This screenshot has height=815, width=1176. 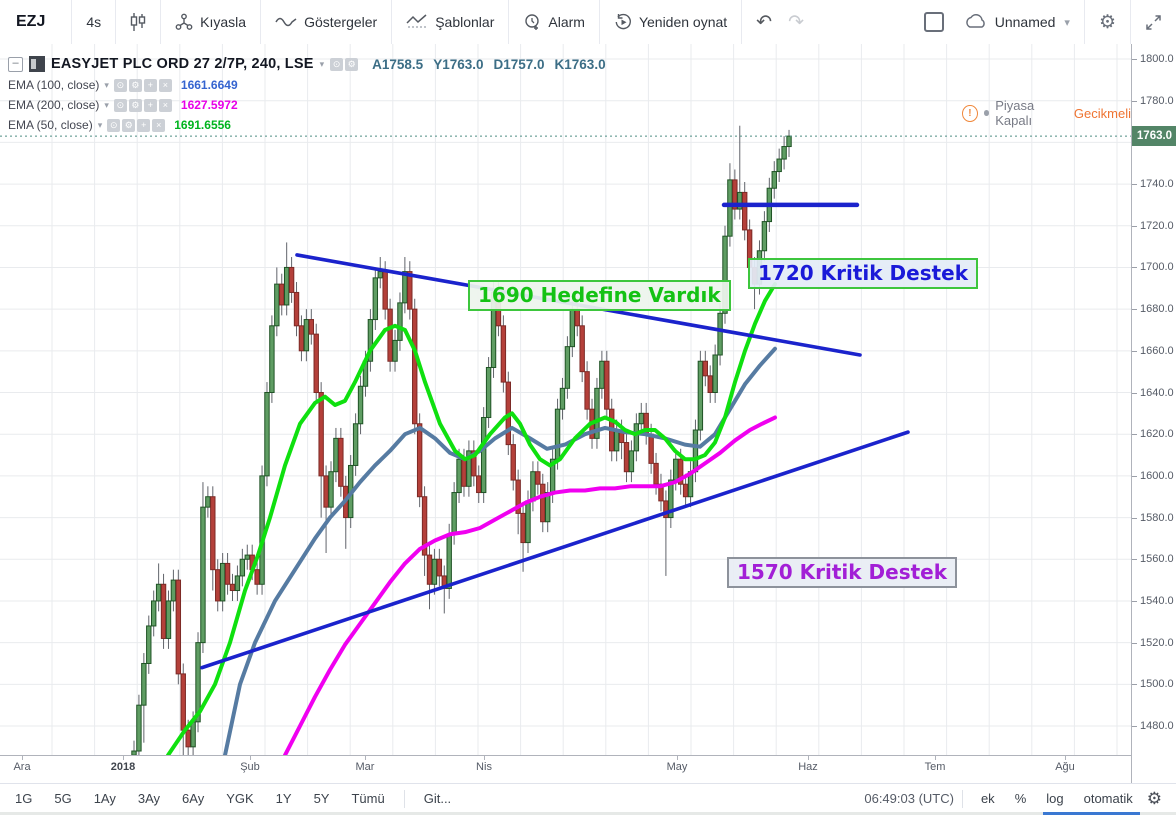 I want to click on auto-toggle: otomatik, so click(x=1108, y=798).